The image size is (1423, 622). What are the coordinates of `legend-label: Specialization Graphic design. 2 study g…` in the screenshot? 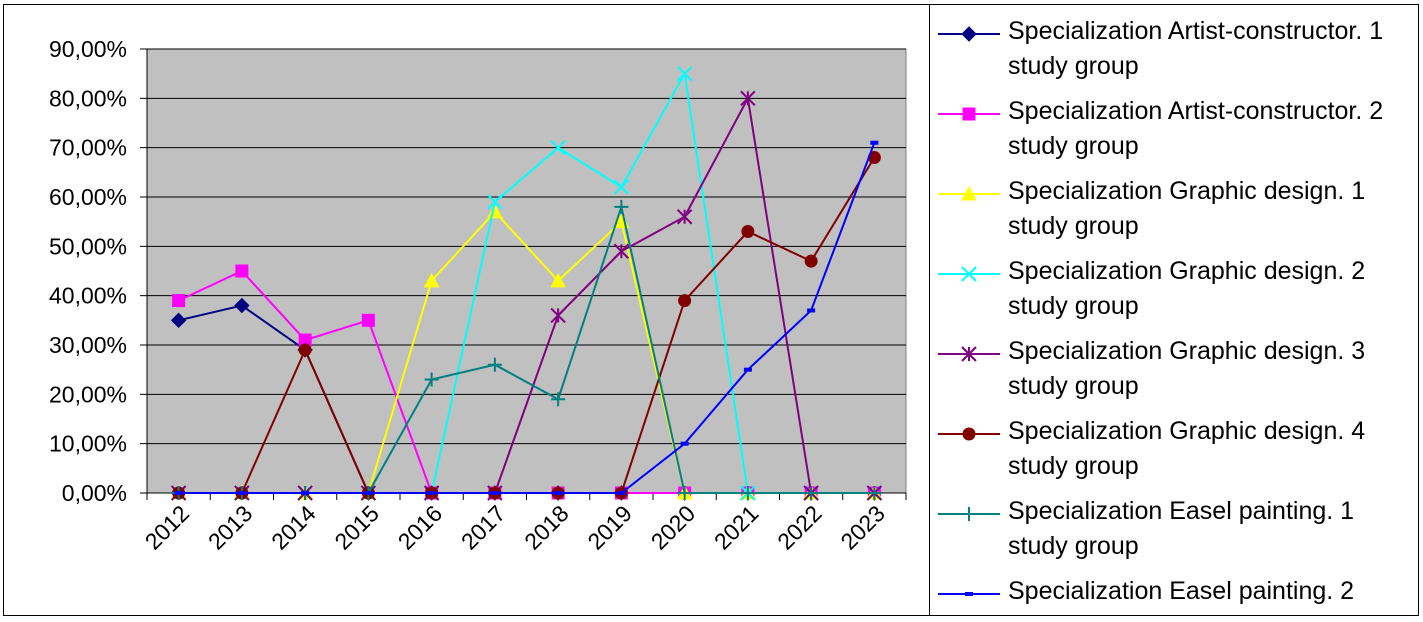 It's located at (1187, 288).